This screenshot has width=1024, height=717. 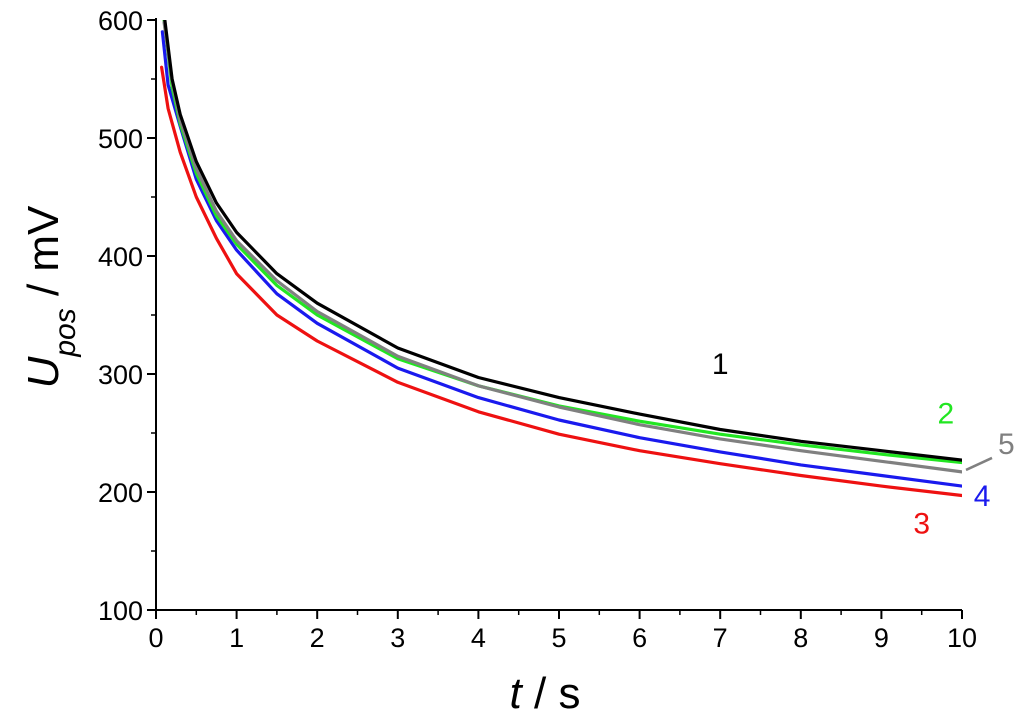 What do you see at coordinates (397, 638) in the screenshot?
I see `x-tick-label: 3` at bounding box center [397, 638].